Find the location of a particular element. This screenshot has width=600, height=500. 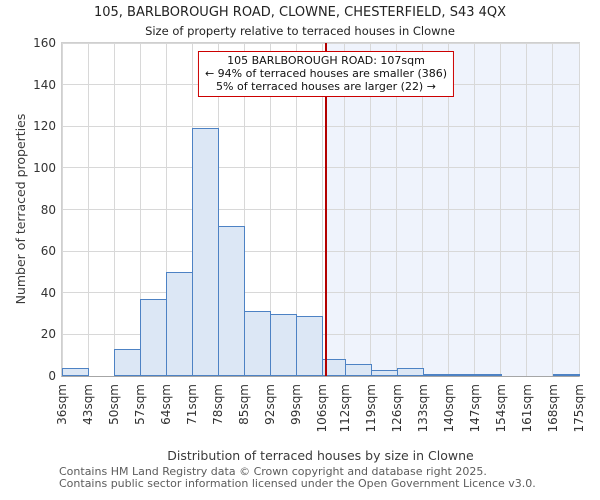

y-tick-label: 40 is located at coordinates (48, 292).